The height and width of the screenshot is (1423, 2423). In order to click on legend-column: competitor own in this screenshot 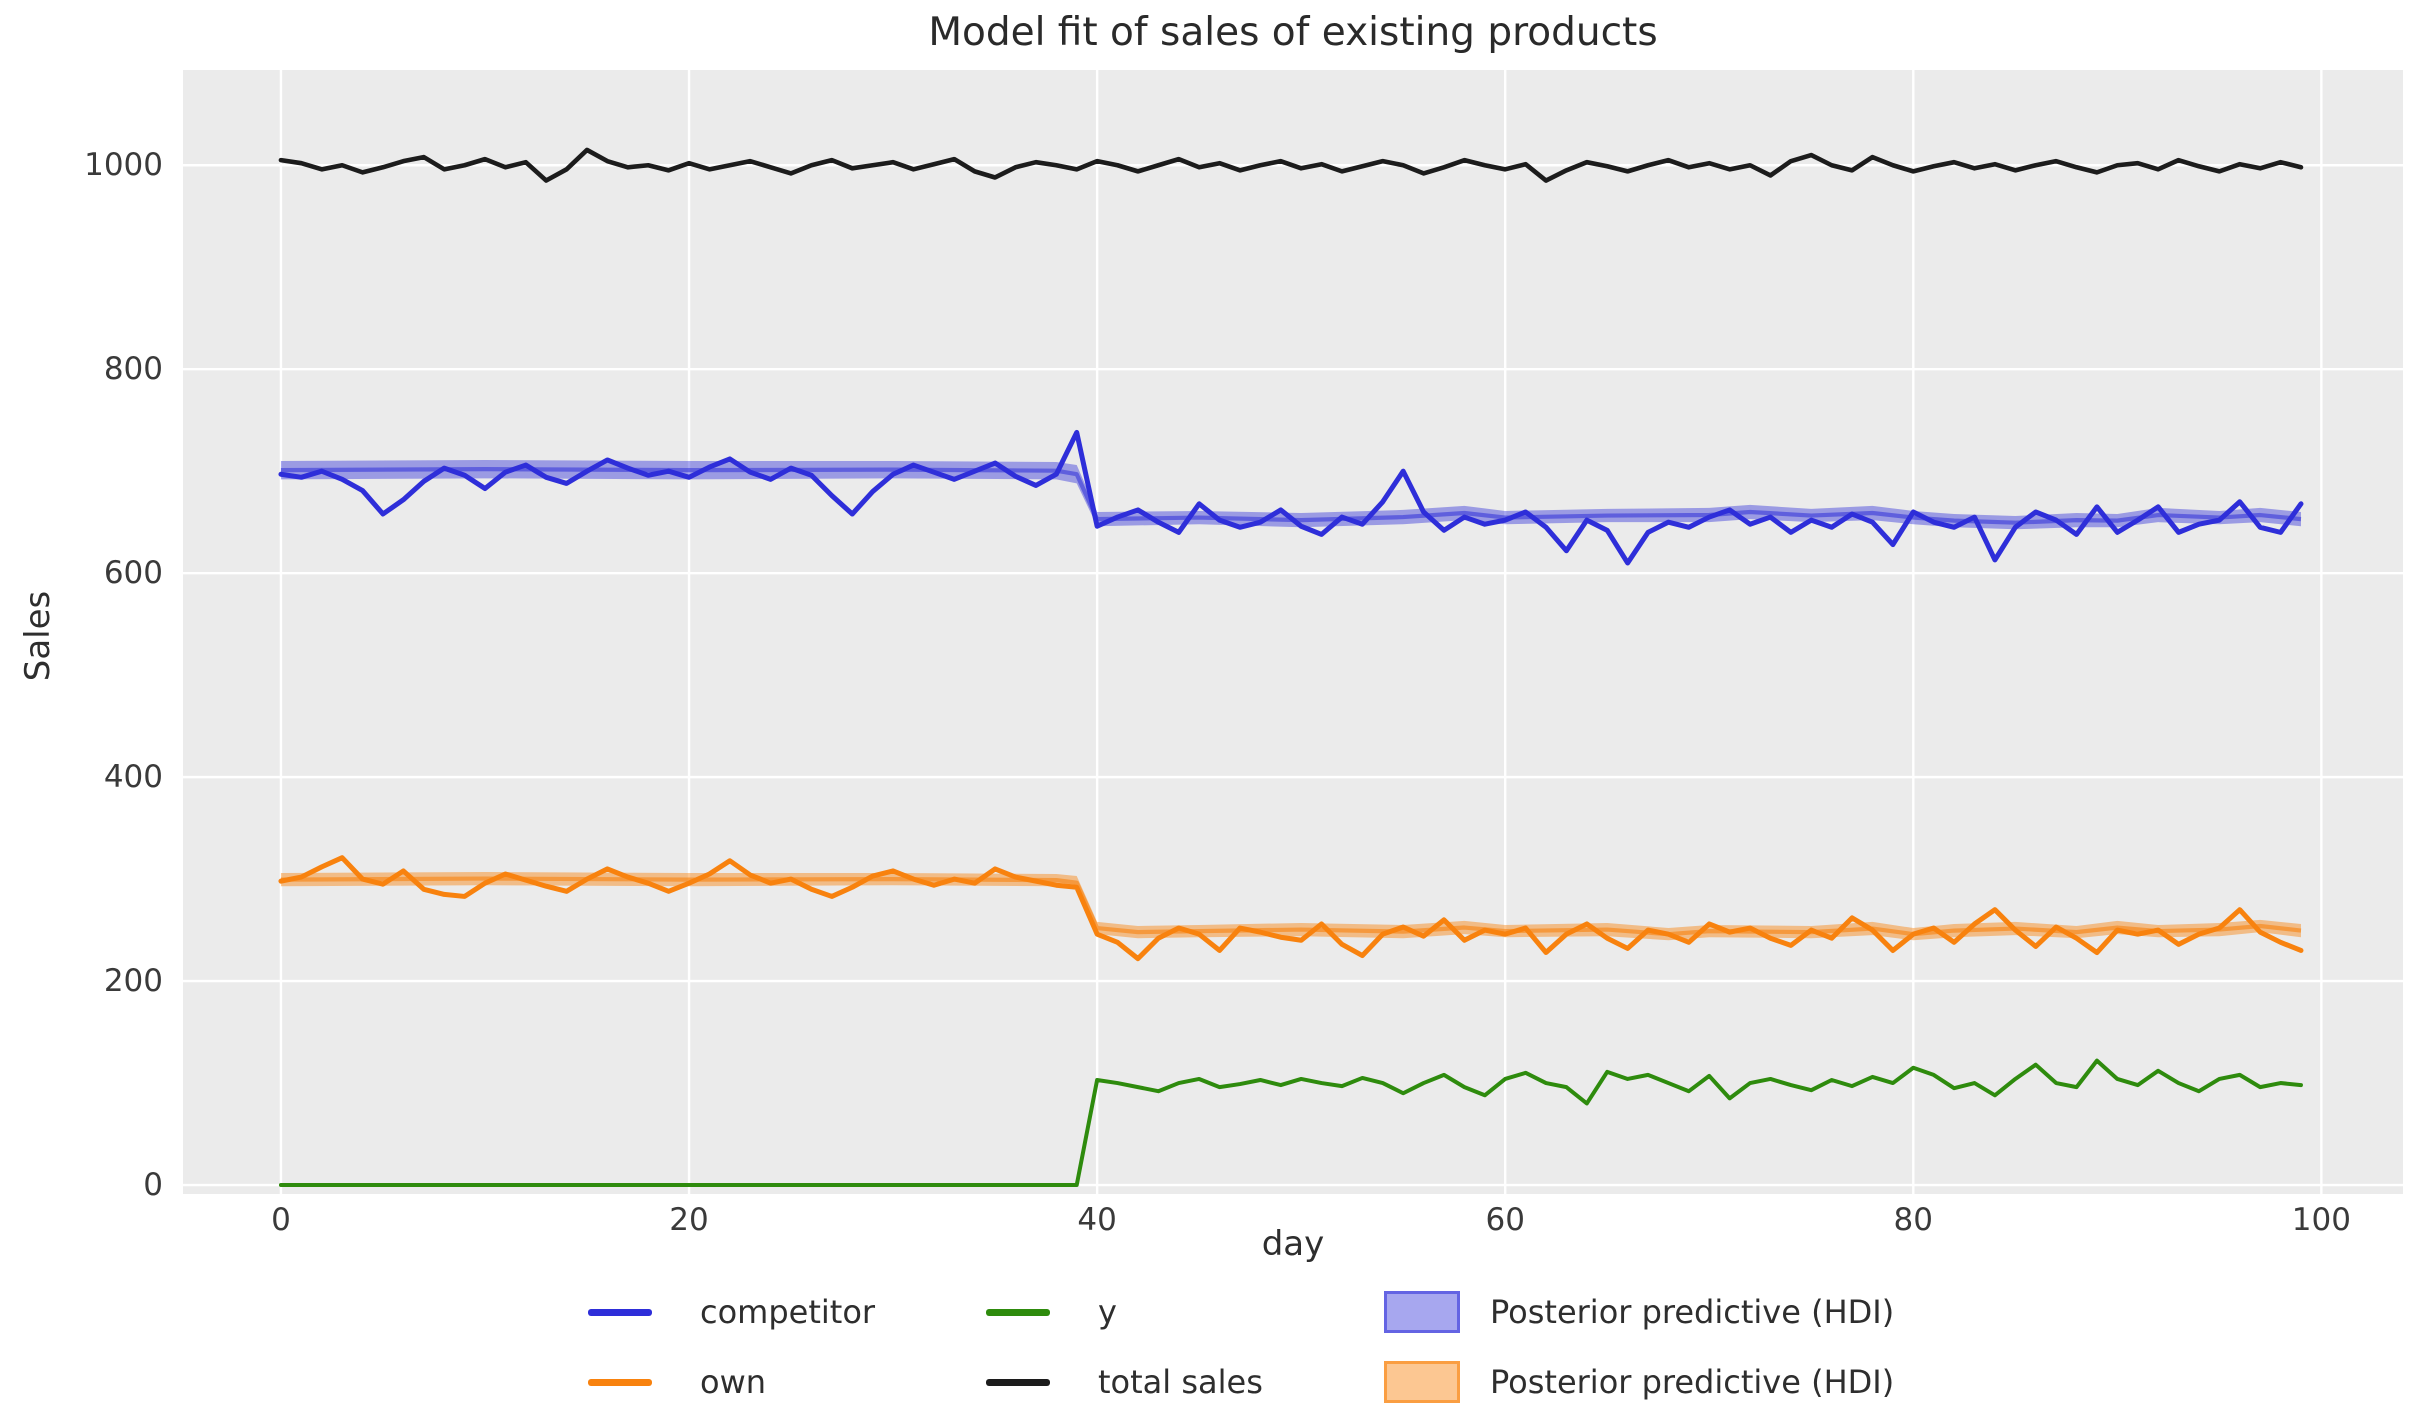, I will do `click(731, 1347)`.